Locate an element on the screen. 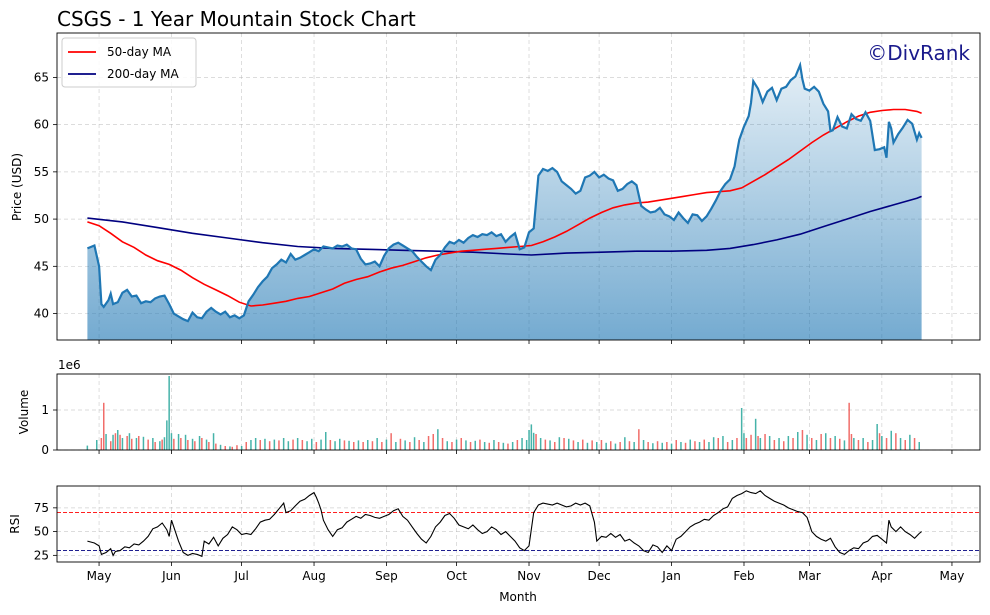  month-tick-label: Nov is located at coordinates (528, 576).